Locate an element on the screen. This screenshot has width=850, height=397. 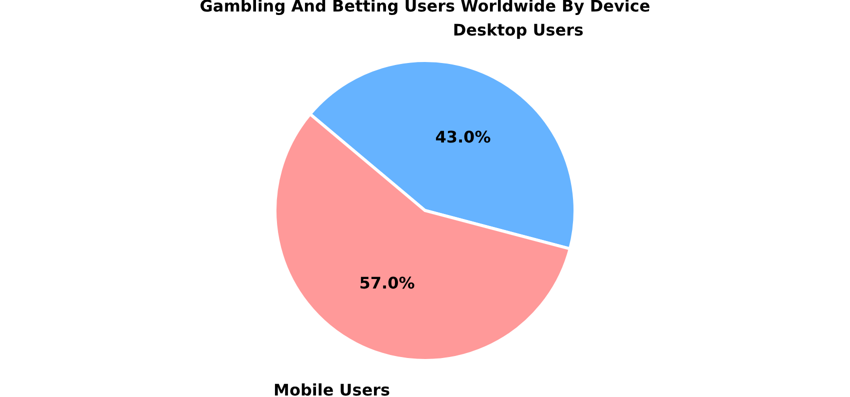
slice-label: Mobile Users is located at coordinates (332, 388).